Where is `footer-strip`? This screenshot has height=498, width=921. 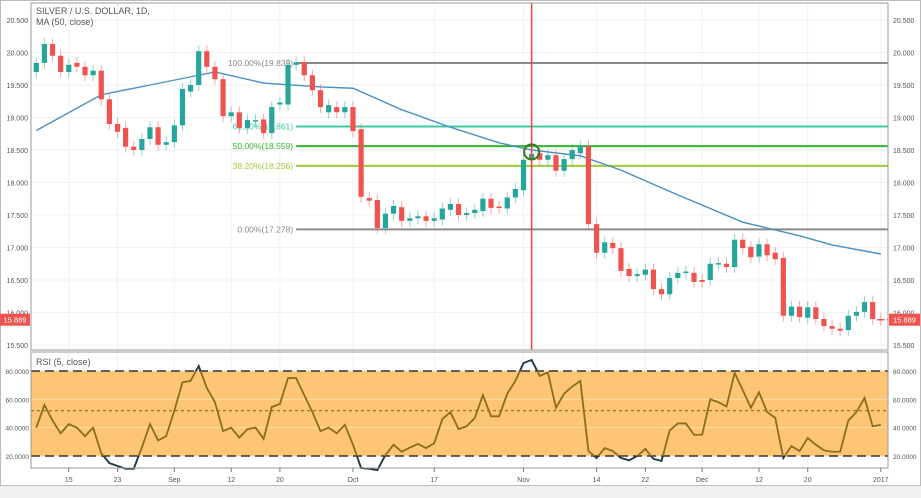 footer-strip is located at coordinates (460, 492).